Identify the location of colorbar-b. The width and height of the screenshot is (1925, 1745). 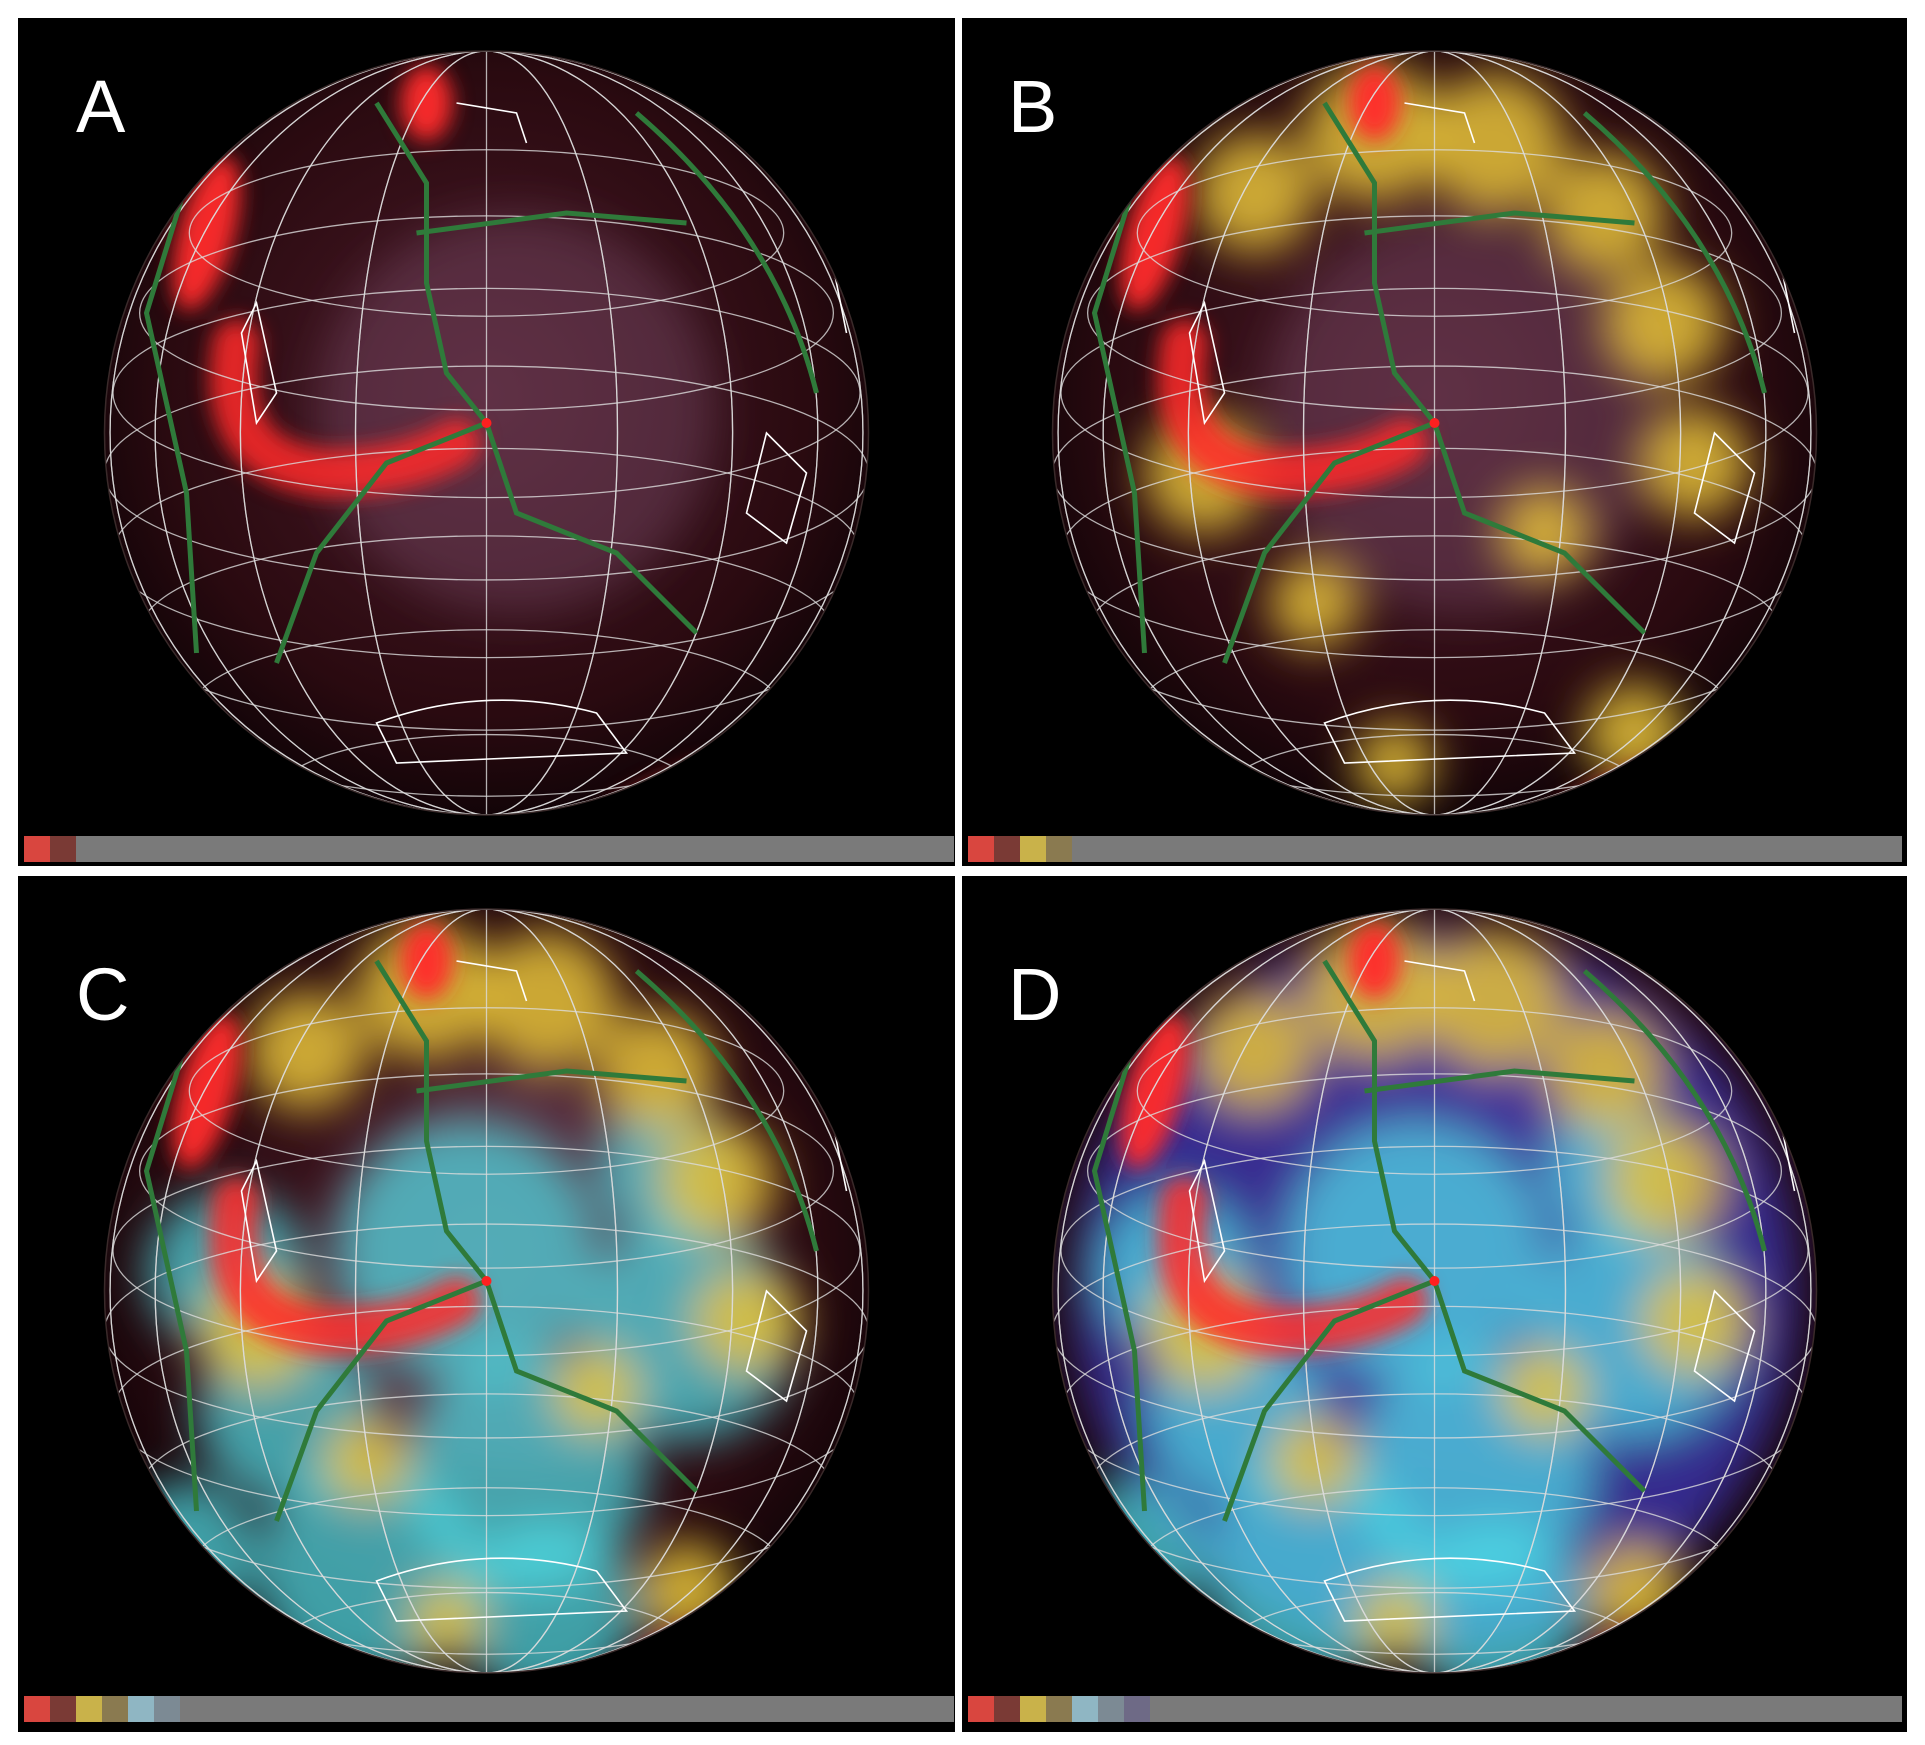
(1435, 849).